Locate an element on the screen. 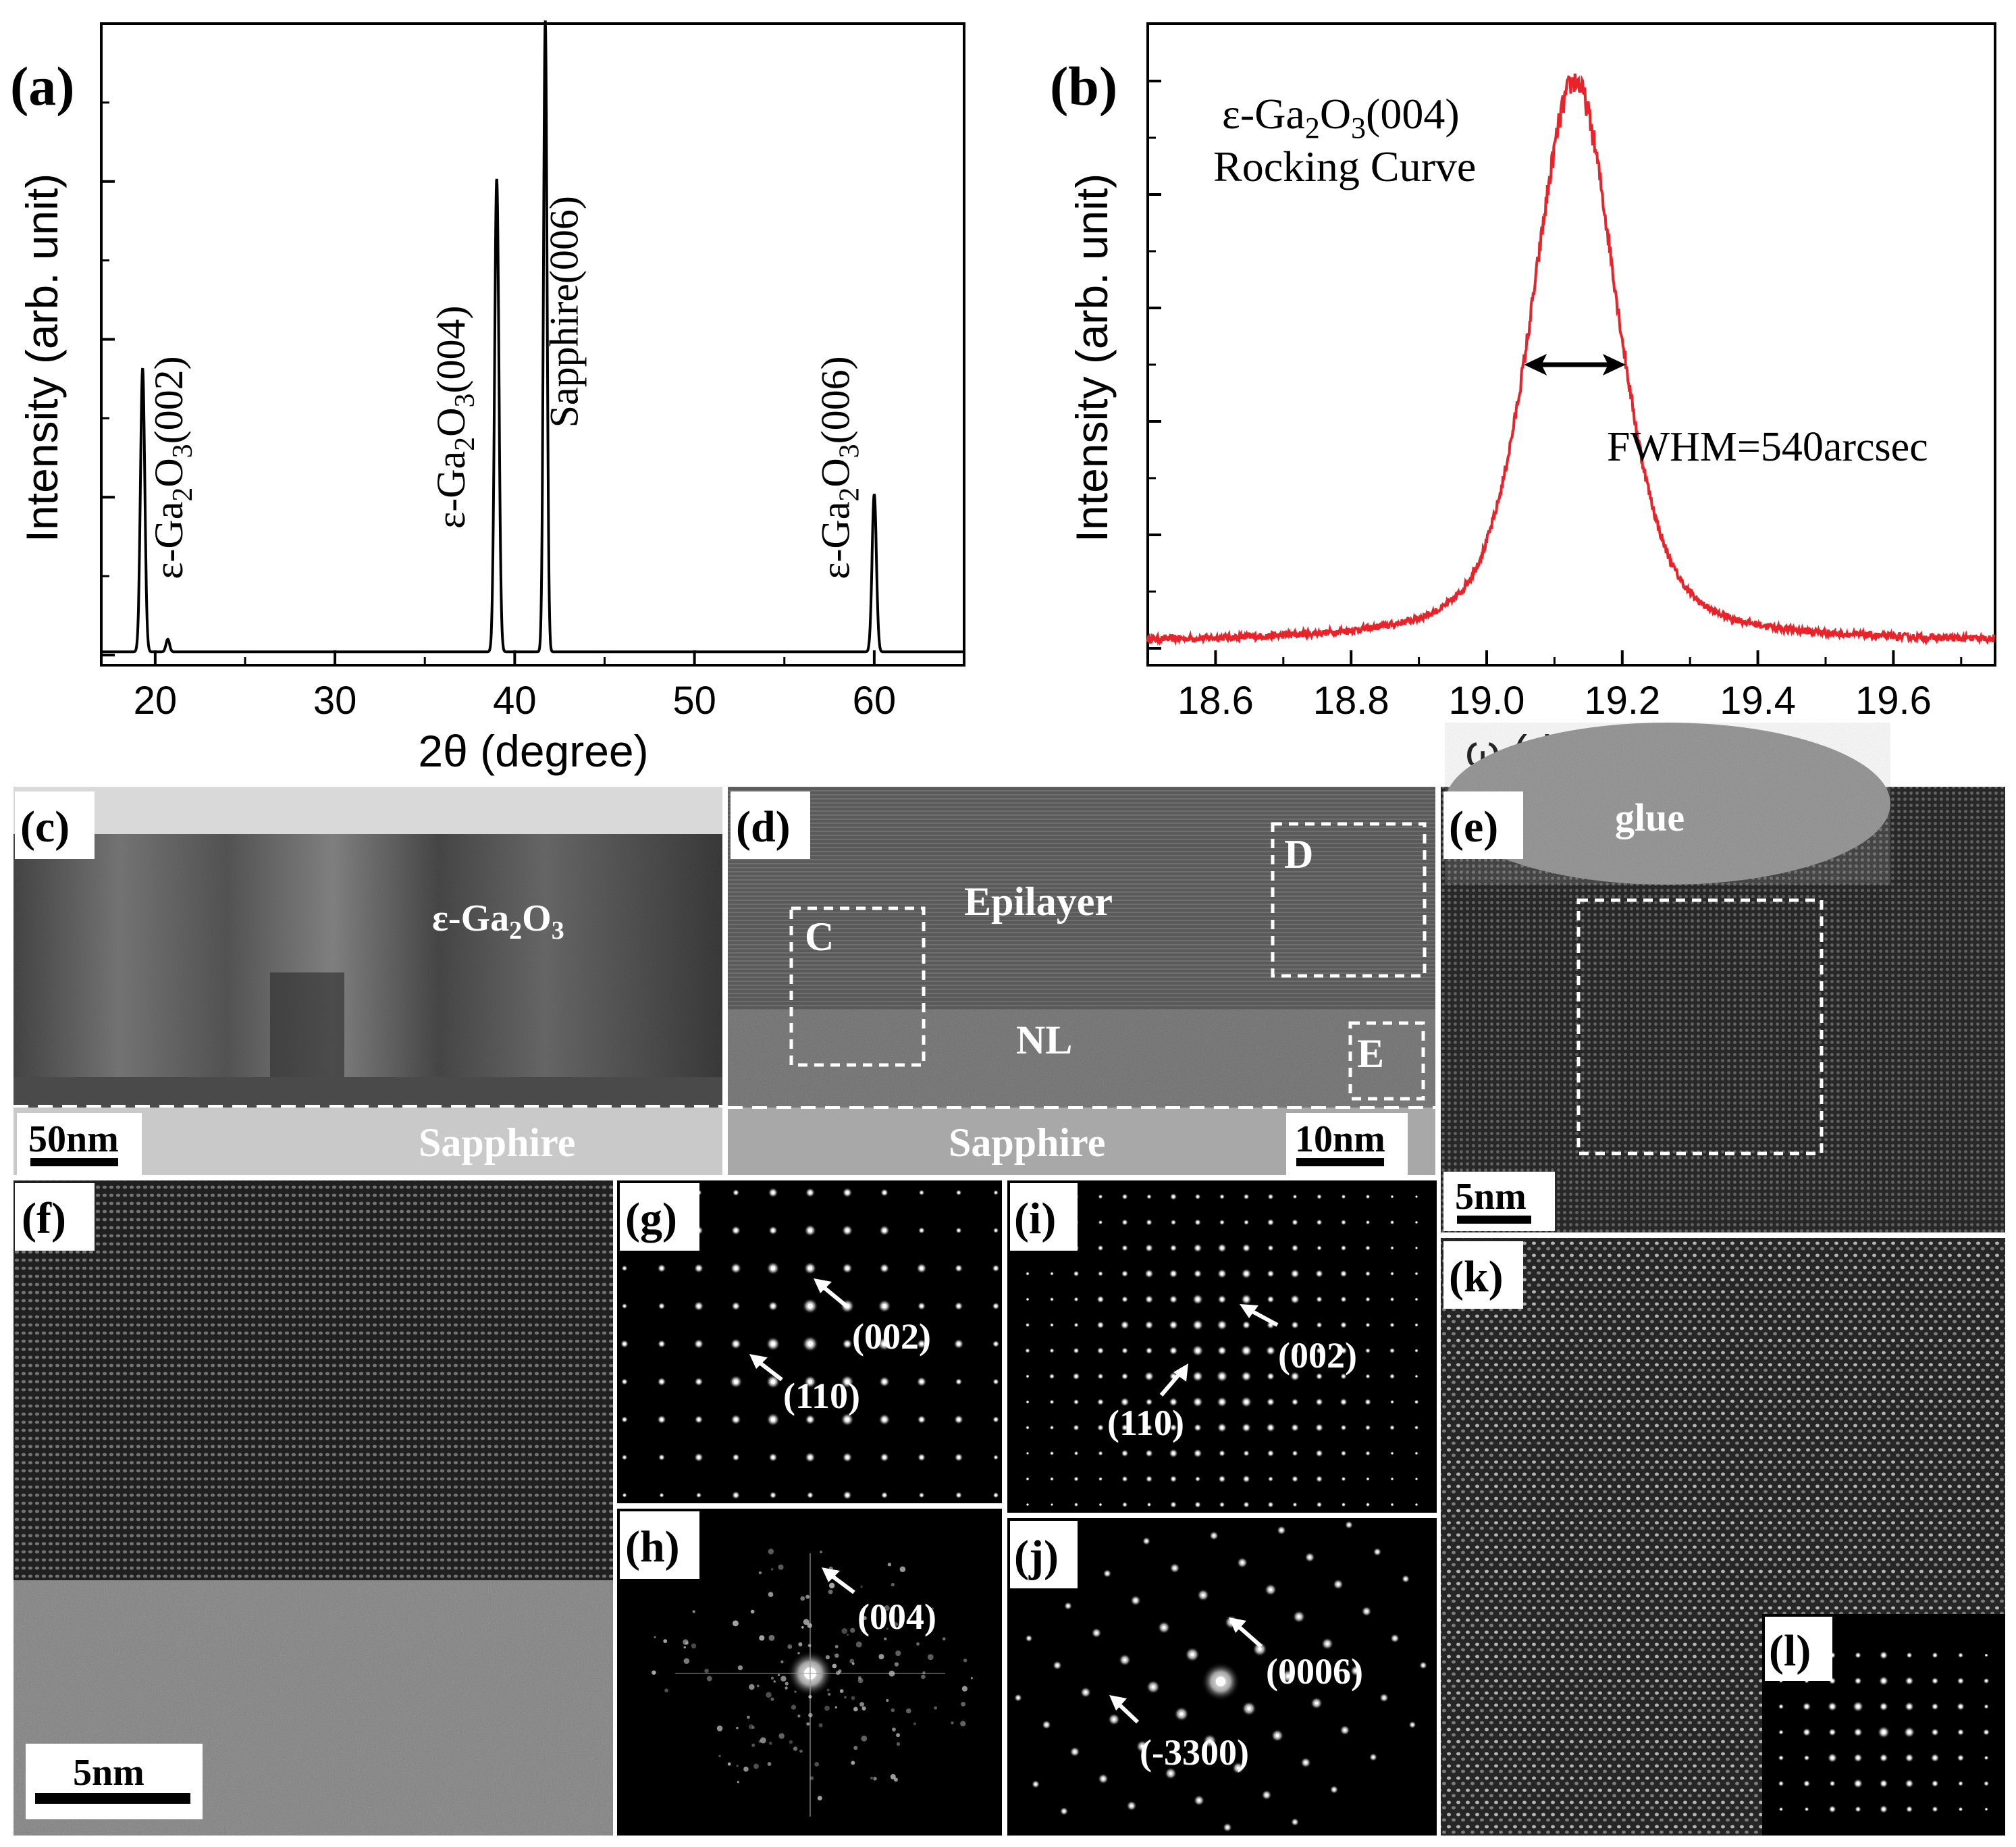 This screenshot has height=1847, width=2016. panel-c-scalebar-text: 50nm is located at coordinates (73, 1139).